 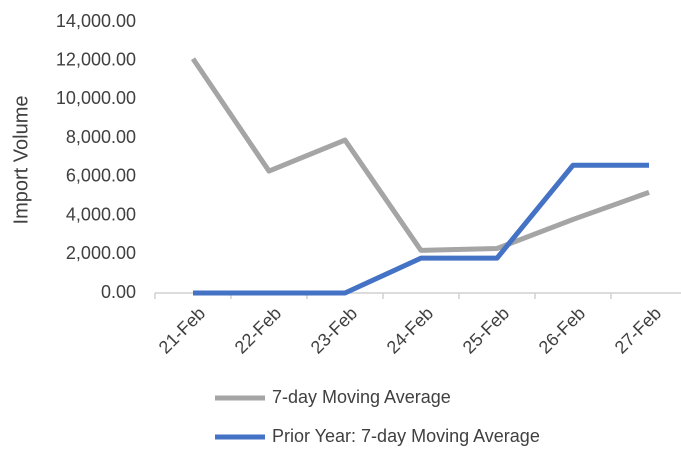 I want to click on legend-label: Prior Year: 7-day Moving Average, so click(x=406, y=436).